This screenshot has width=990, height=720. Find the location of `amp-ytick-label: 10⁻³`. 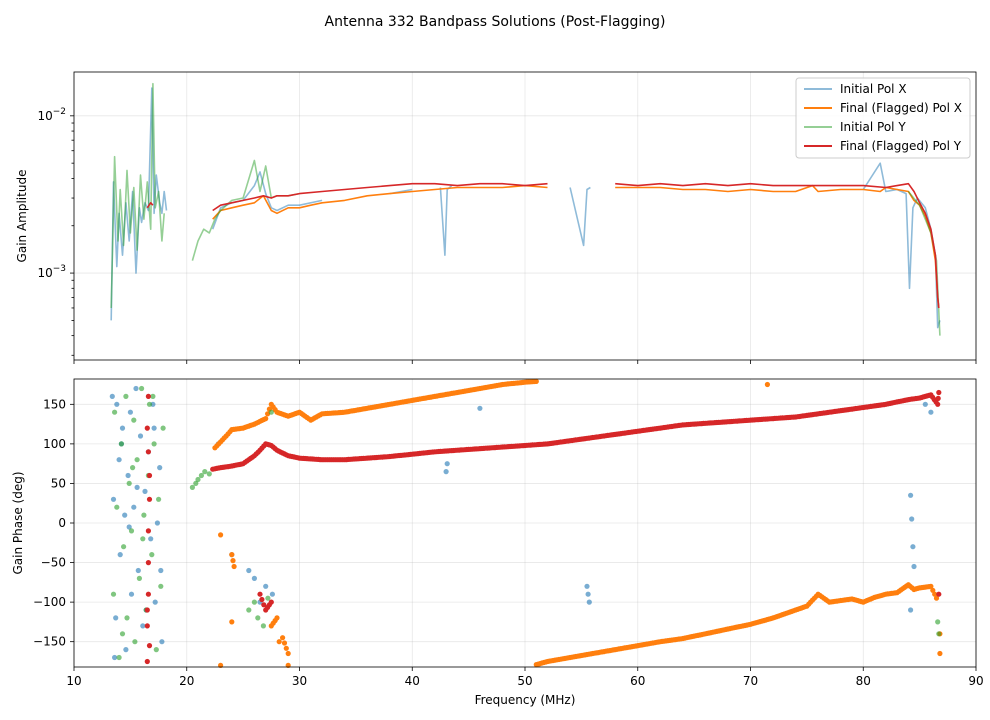

amp-ytick-label: 10⁻³ is located at coordinates (51, 272).